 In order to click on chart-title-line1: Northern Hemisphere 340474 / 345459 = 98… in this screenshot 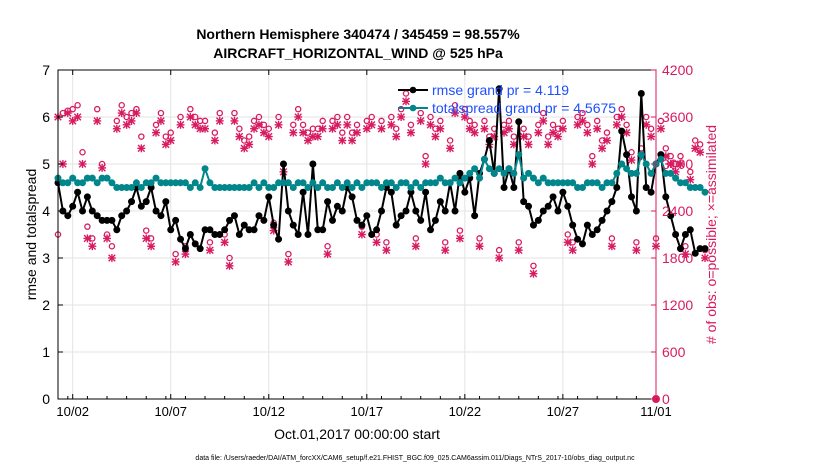, I will do `click(358, 34)`.